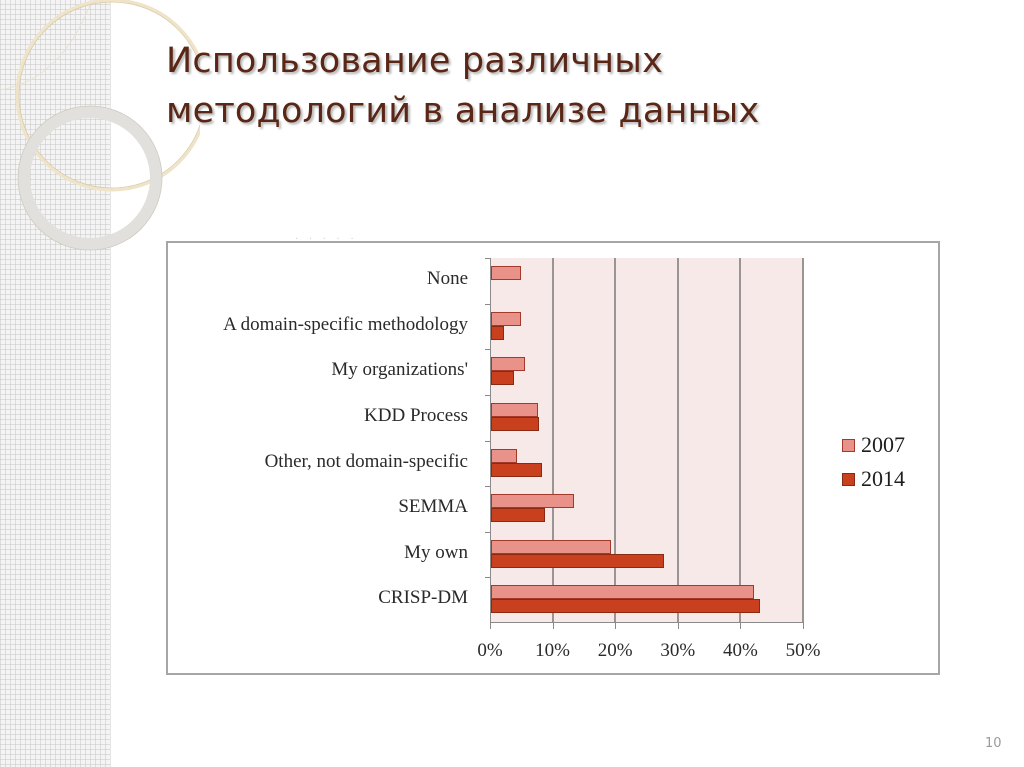 This screenshot has height=767, width=1024. I want to click on x-tick-label: 10%, so click(552, 650).